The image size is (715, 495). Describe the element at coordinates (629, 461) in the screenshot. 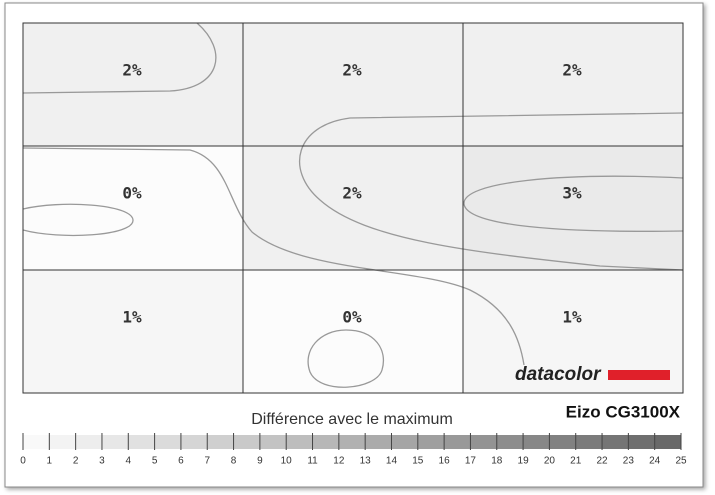

I see `scale-tick-label: 23` at that location.